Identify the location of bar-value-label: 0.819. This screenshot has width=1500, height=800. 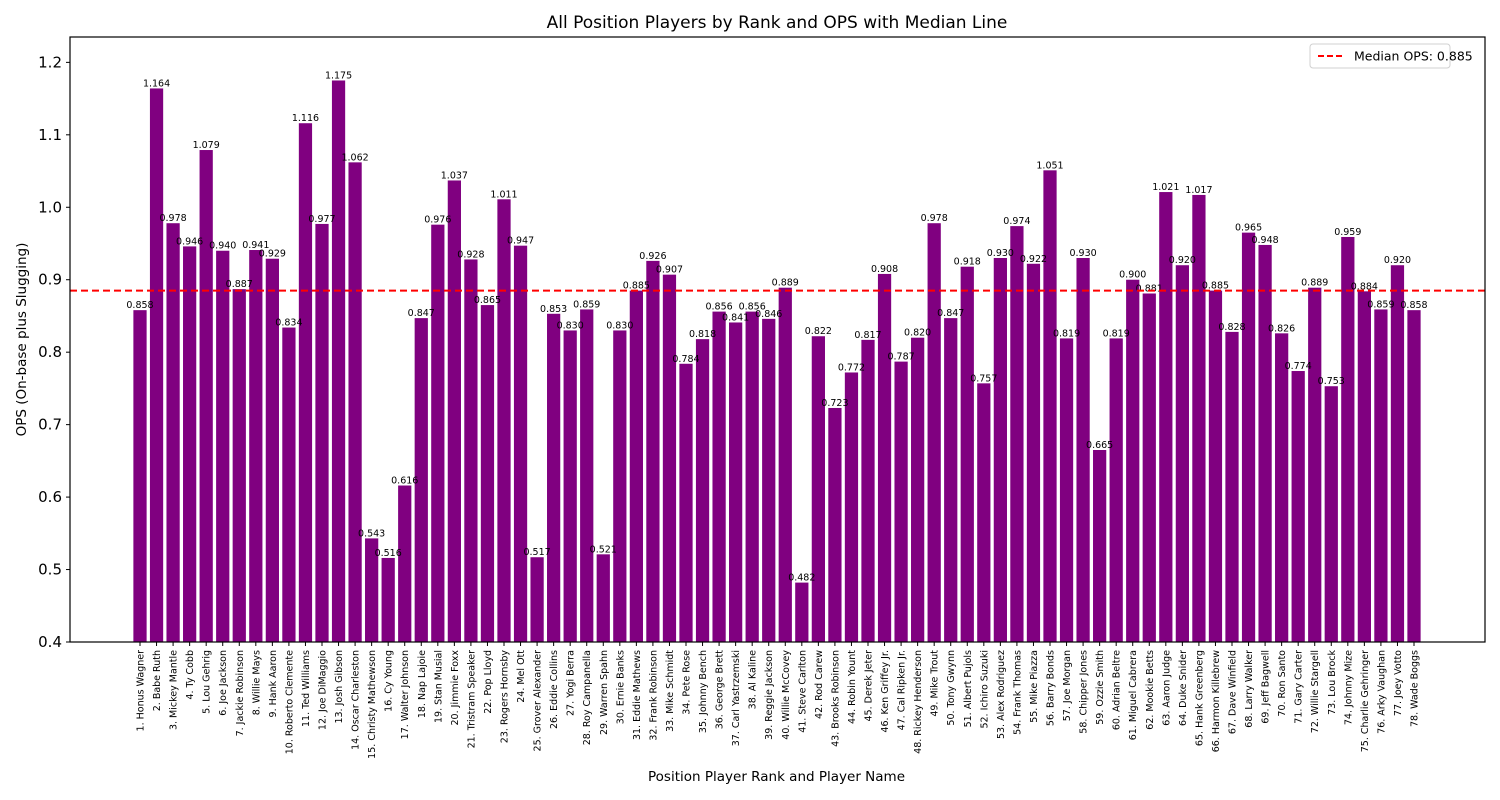
(1066, 333).